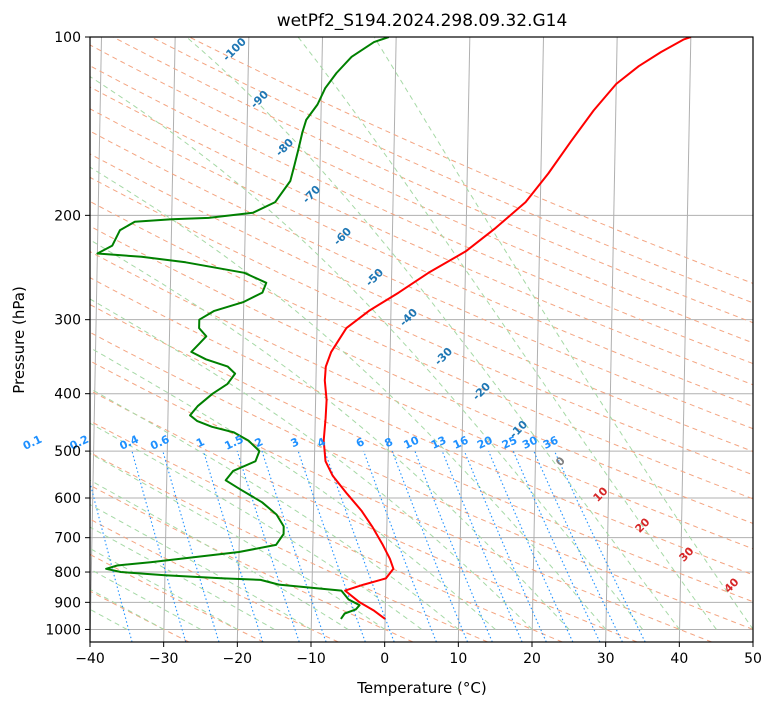 The image size is (775, 708). Describe the element at coordinates (164, 659) in the screenshot. I see `x-tick-label: −30` at that location.